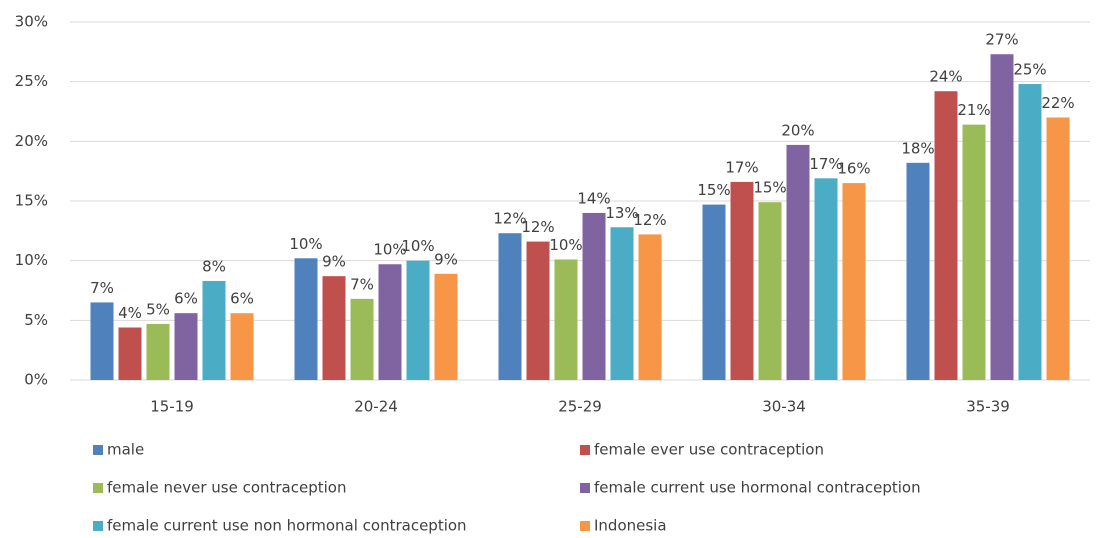  What do you see at coordinates (376, 407) in the screenshot?
I see `x-tick-label: 20-24` at bounding box center [376, 407].